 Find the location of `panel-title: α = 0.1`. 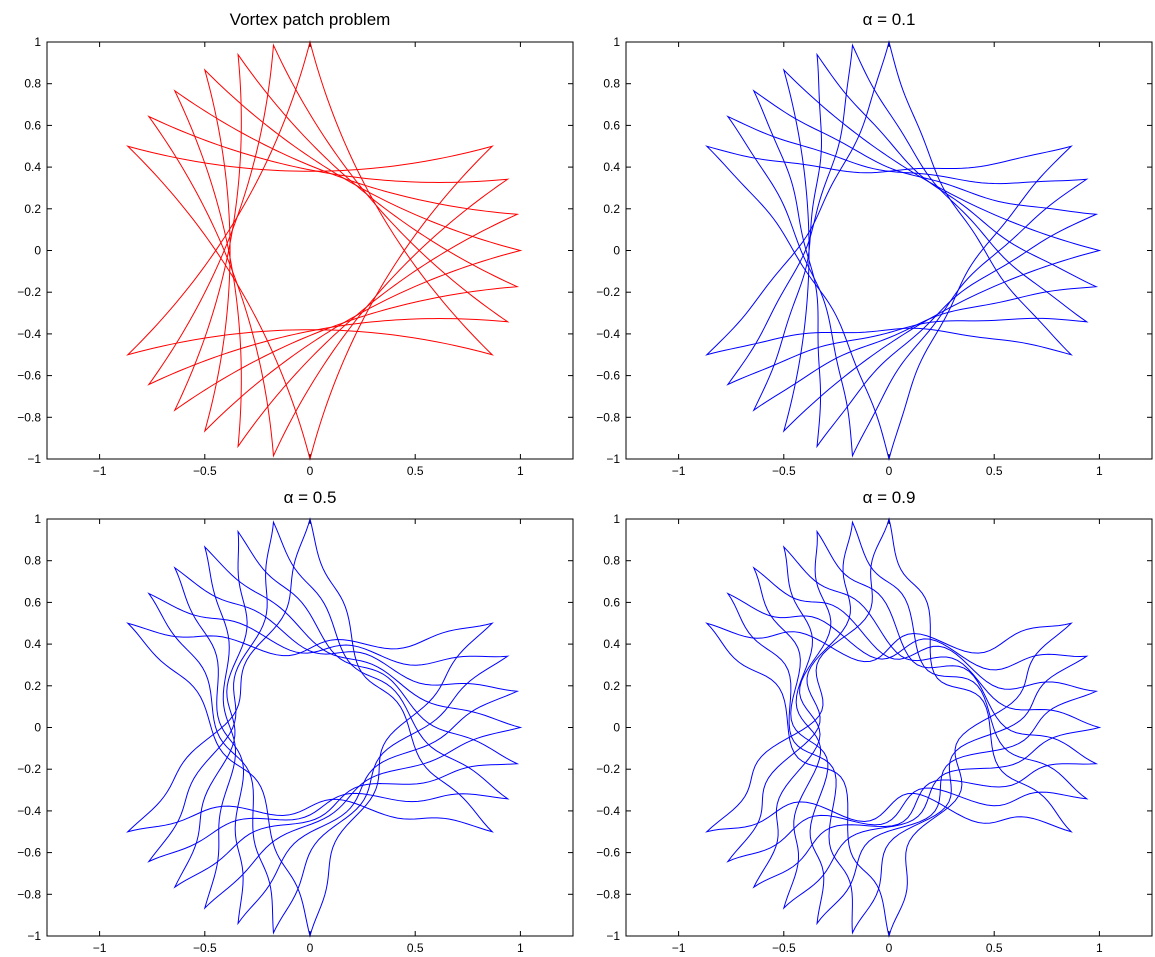

panel-title: α = 0.1 is located at coordinates (889, 19).